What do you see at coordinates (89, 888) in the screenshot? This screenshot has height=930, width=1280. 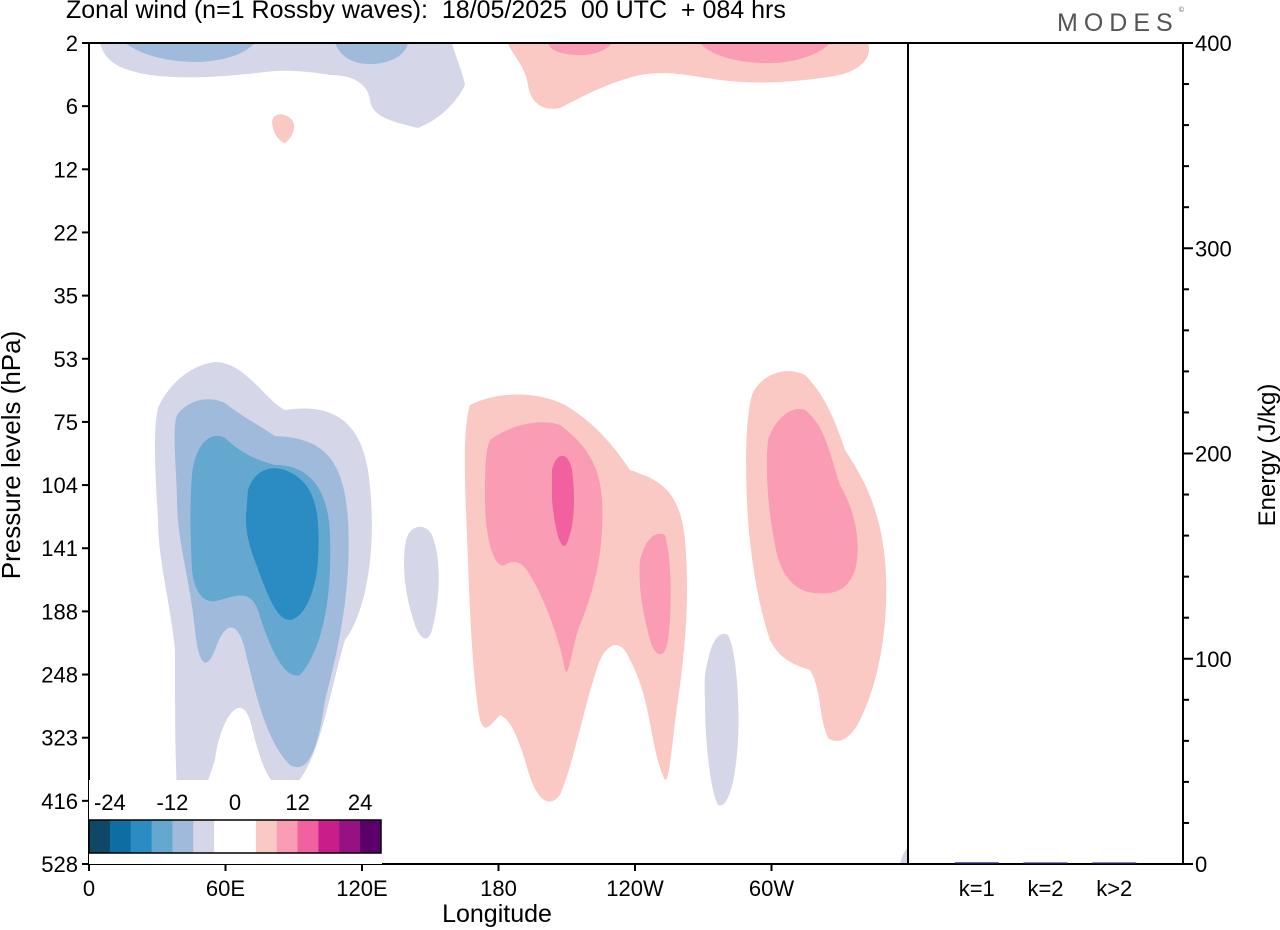 I see `longitude-tick-label: 0` at bounding box center [89, 888].